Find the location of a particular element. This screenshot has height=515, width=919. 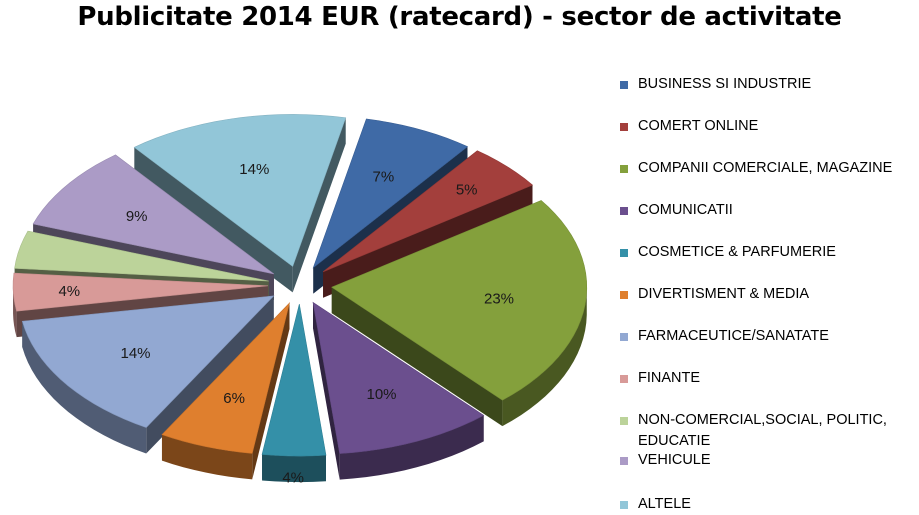

legend-label: COMUNICATII is located at coordinates (778, 210).